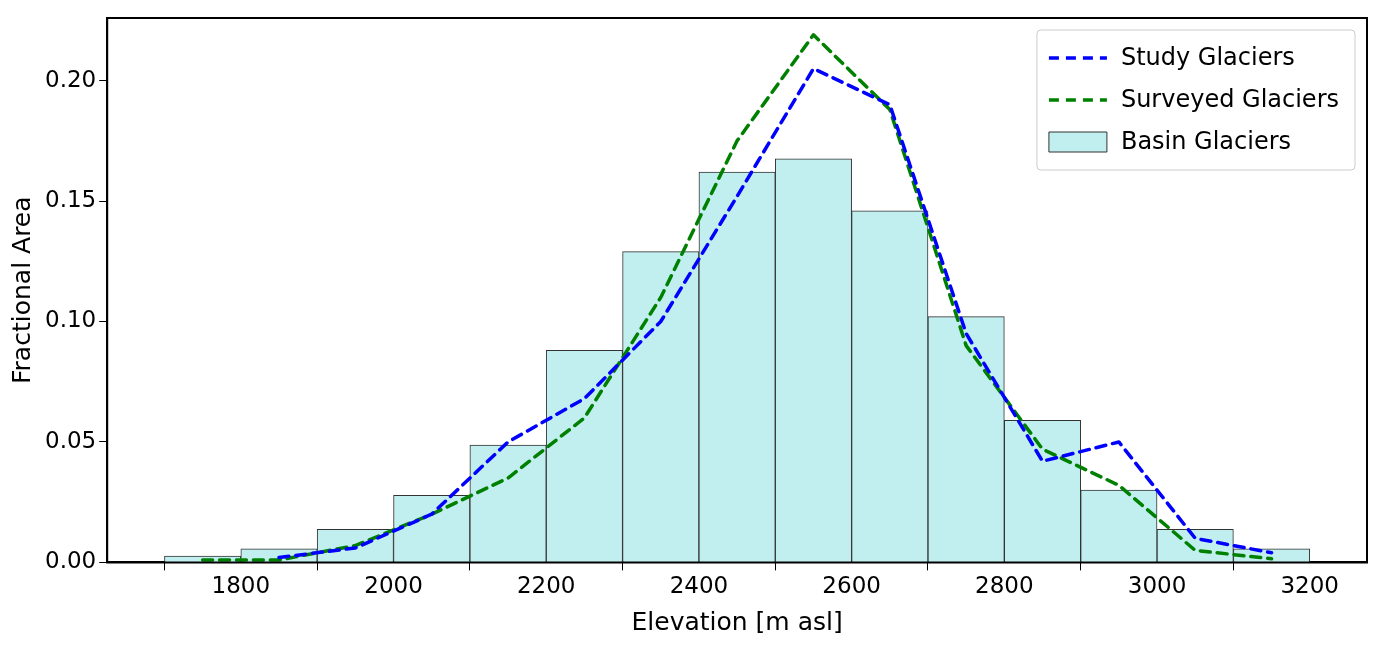  What do you see at coordinates (1230, 99) in the screenshot?
I see `legend-label: Surveyed Glaciers` at bounding box center [1230, 99].